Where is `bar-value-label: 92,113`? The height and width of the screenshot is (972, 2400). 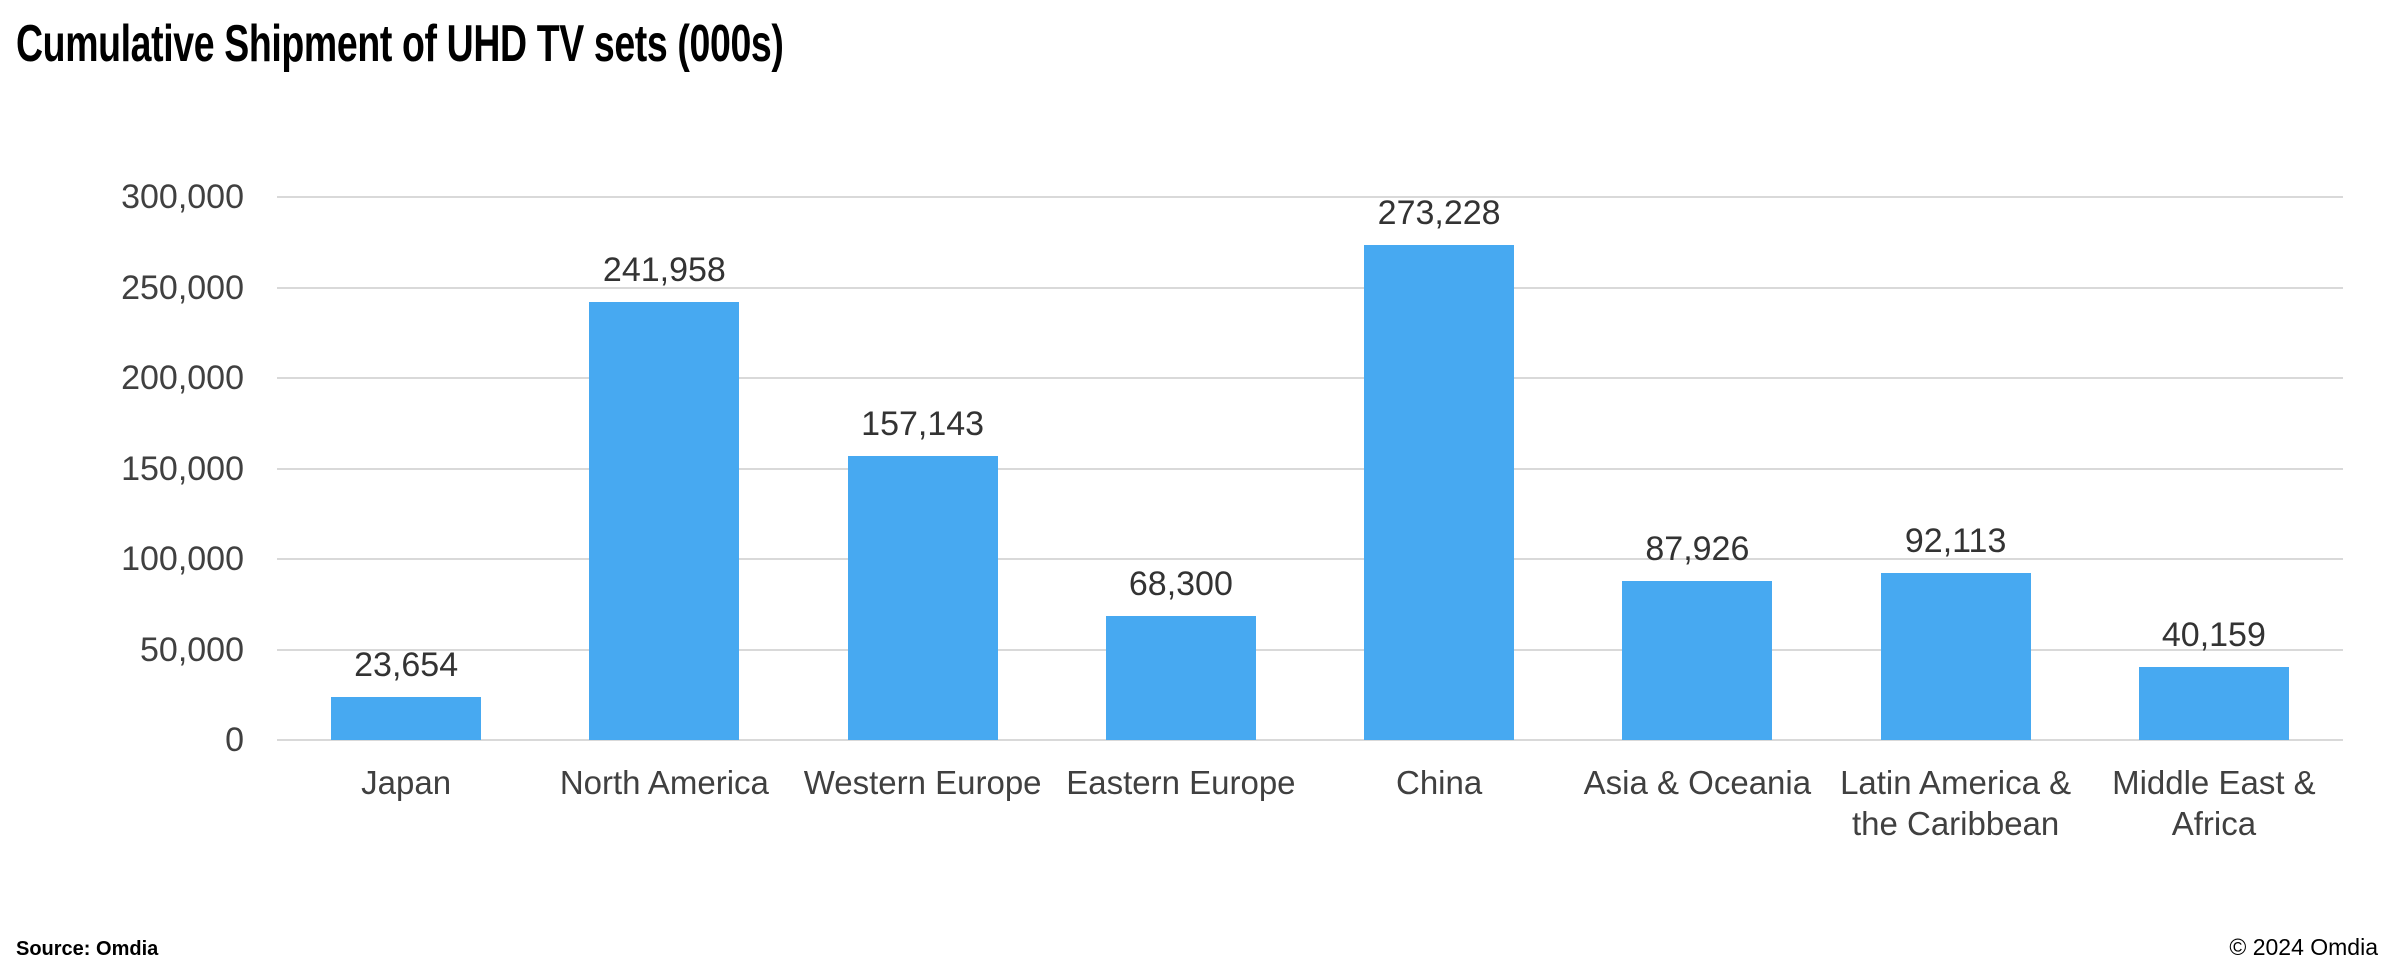
bar-value-label: 92,113 is located at coordinates (1955, 541).